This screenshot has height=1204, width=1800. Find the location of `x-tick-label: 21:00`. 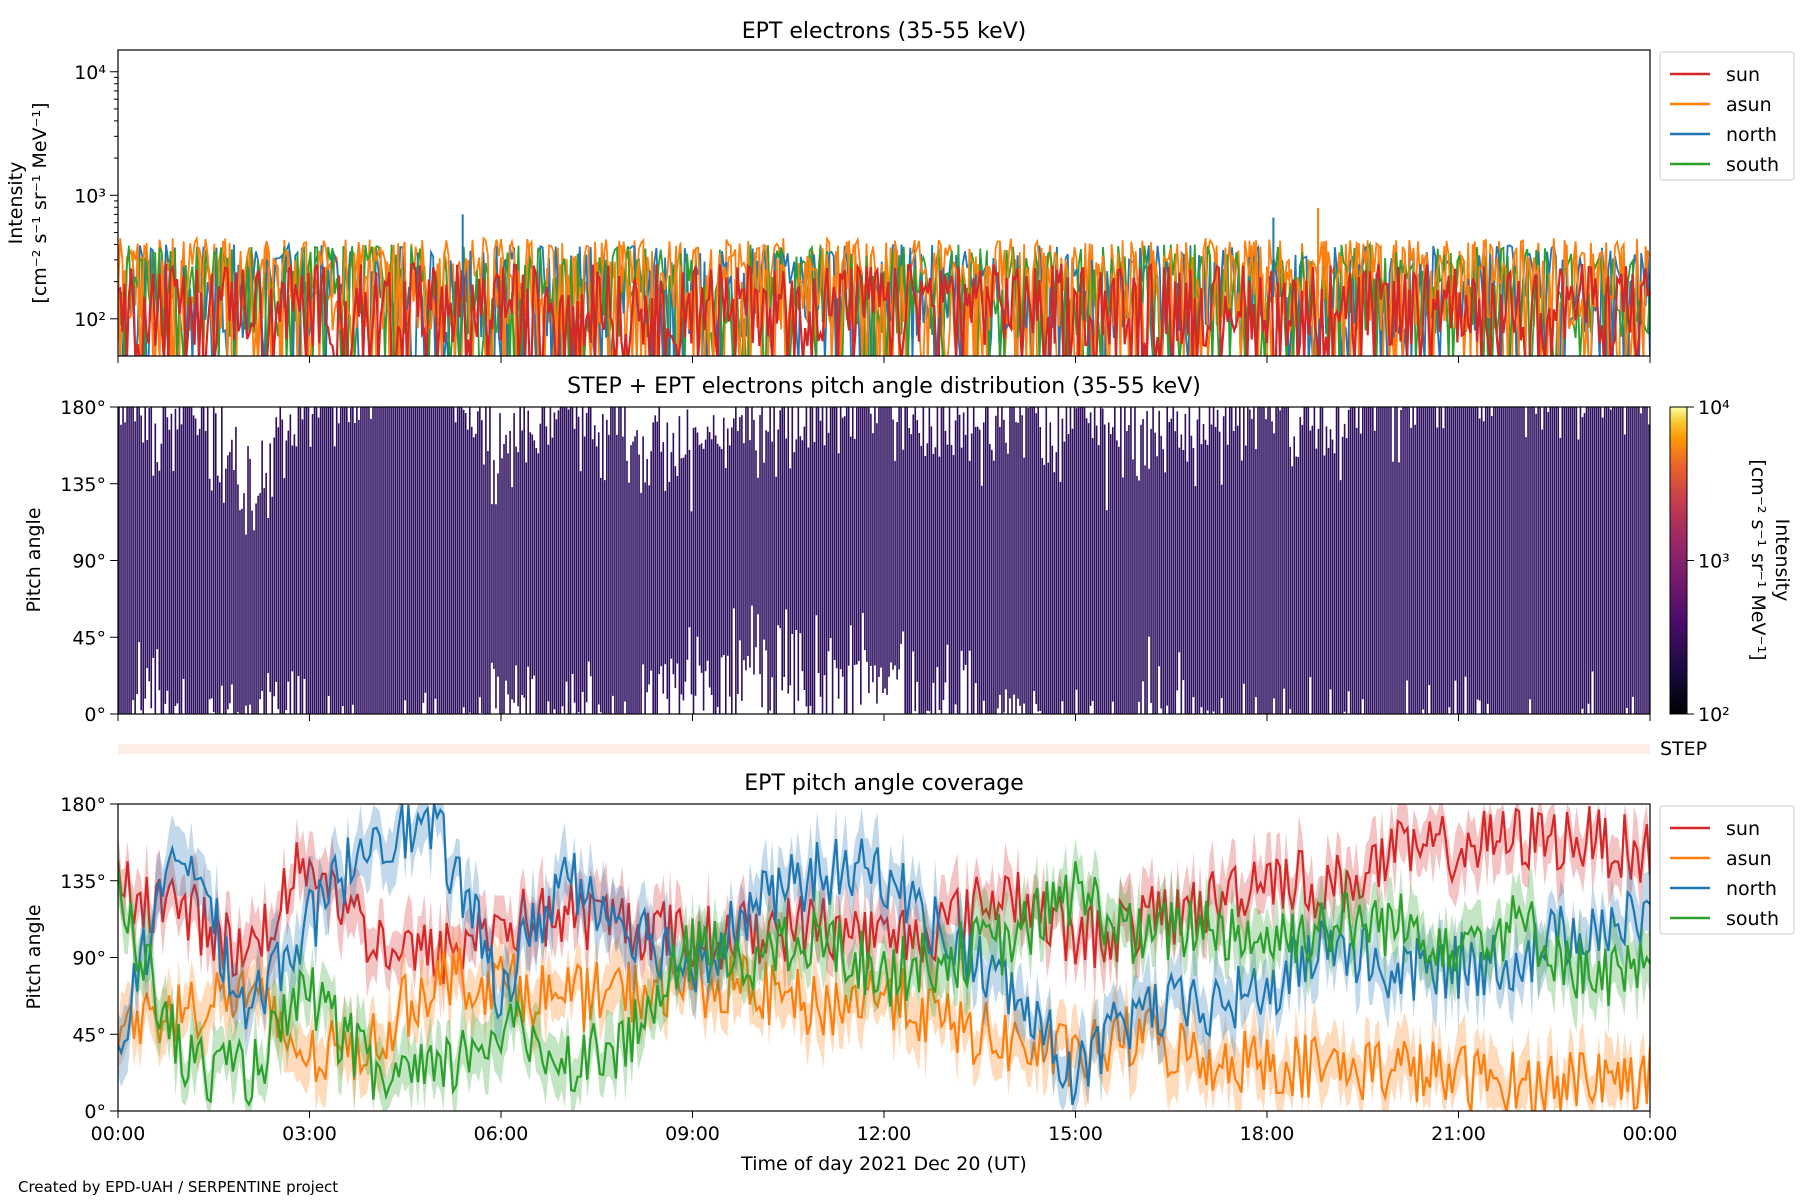

x-tick-label: 21:00 is located at coordinates (1458, 1134).